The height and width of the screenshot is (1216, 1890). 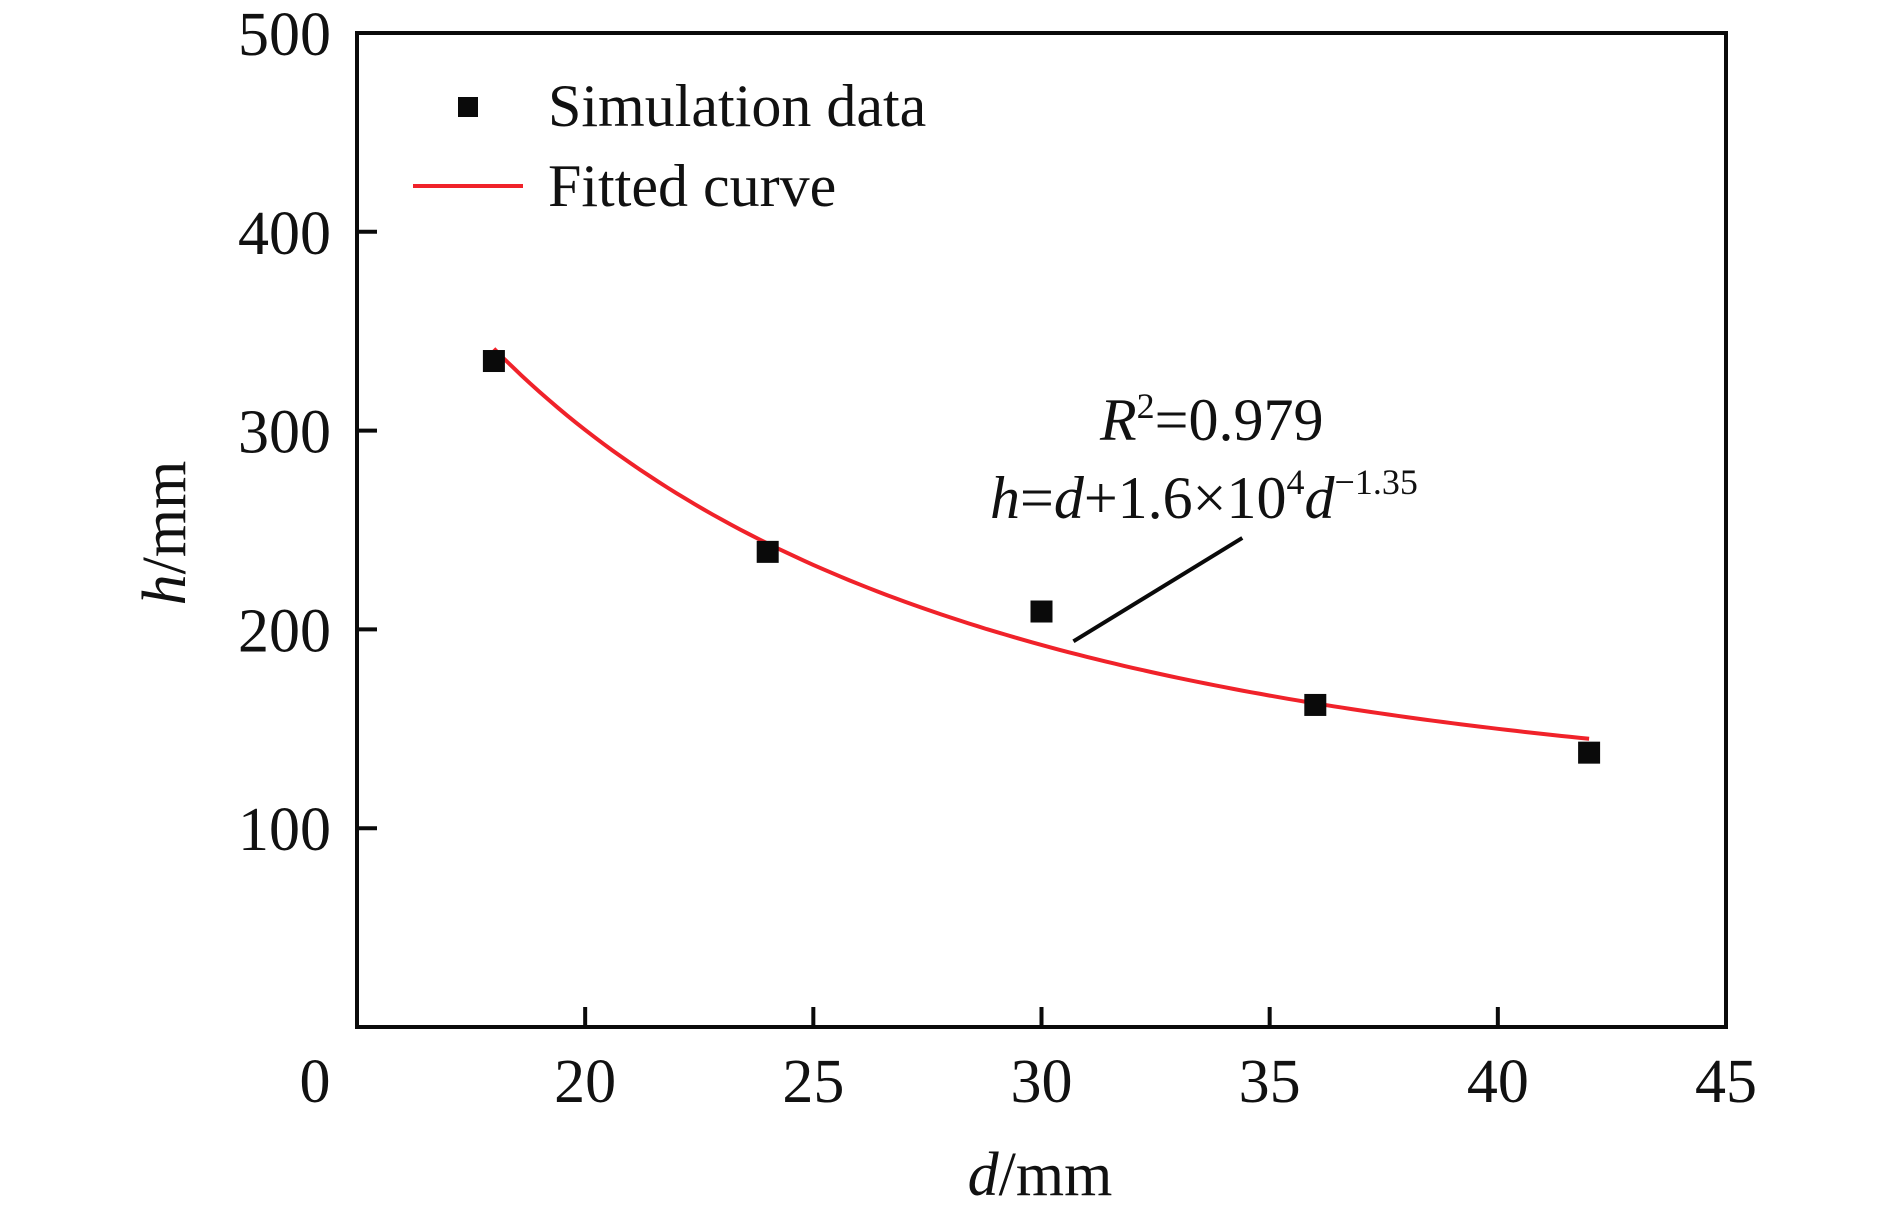 What do you see at coordinates (1726, 1082) in the screenshot?
I see `x-tick-label: 45` at bounding box center [1726, 1082].